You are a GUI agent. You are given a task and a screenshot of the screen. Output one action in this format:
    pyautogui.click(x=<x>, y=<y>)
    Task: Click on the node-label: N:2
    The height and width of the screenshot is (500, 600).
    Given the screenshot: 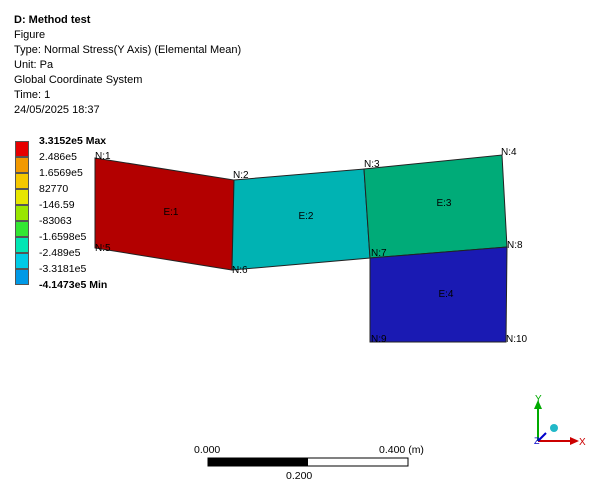 What is the action you would take?
    pyautogui.click(x=241, y=175)
    